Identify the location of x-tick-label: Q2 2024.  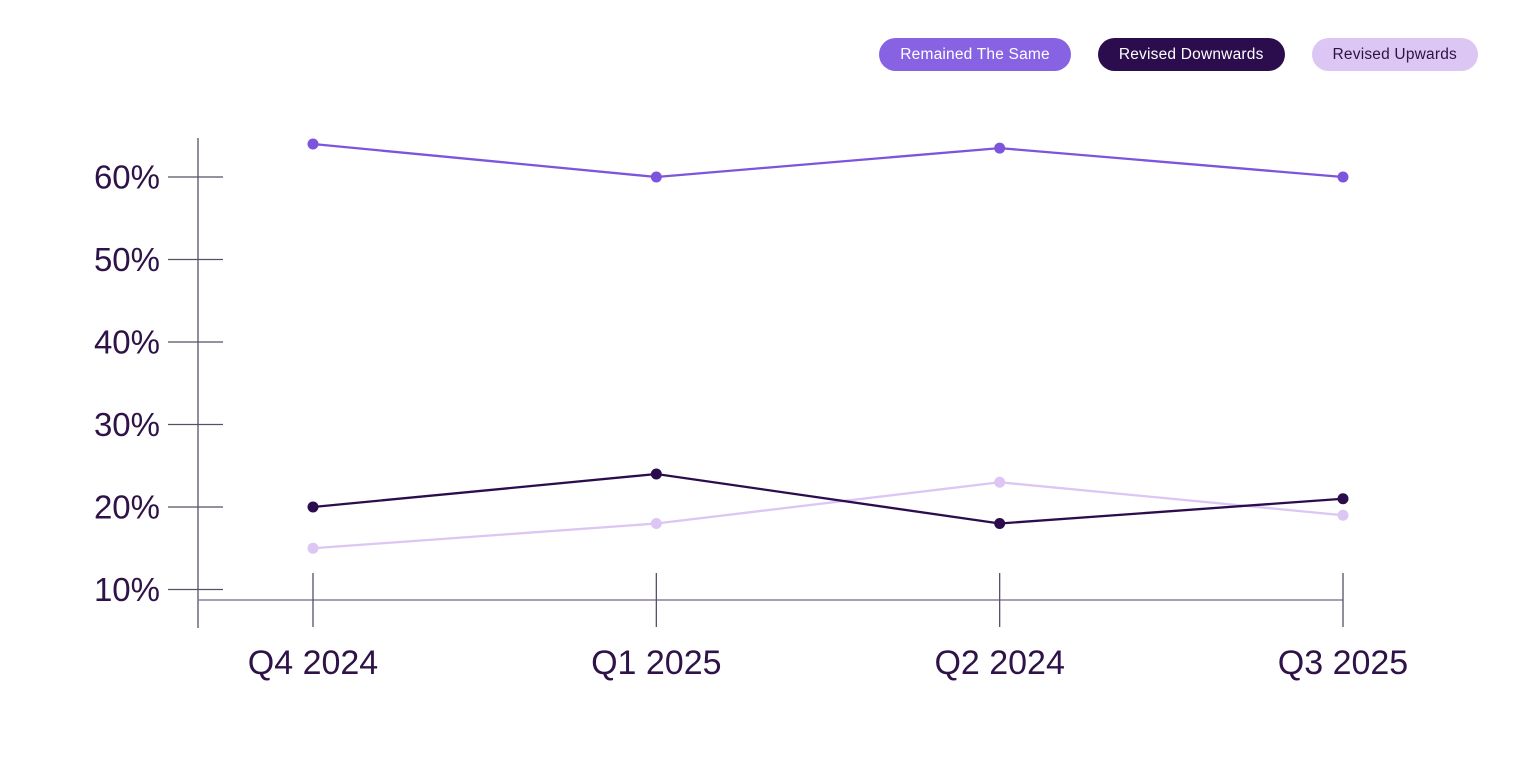
(999, 663).